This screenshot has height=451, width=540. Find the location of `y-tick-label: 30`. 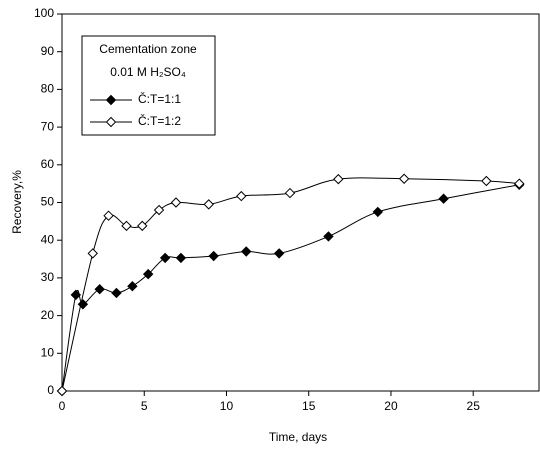

y-tick-label: 30 is located at coordinates (48, 277).